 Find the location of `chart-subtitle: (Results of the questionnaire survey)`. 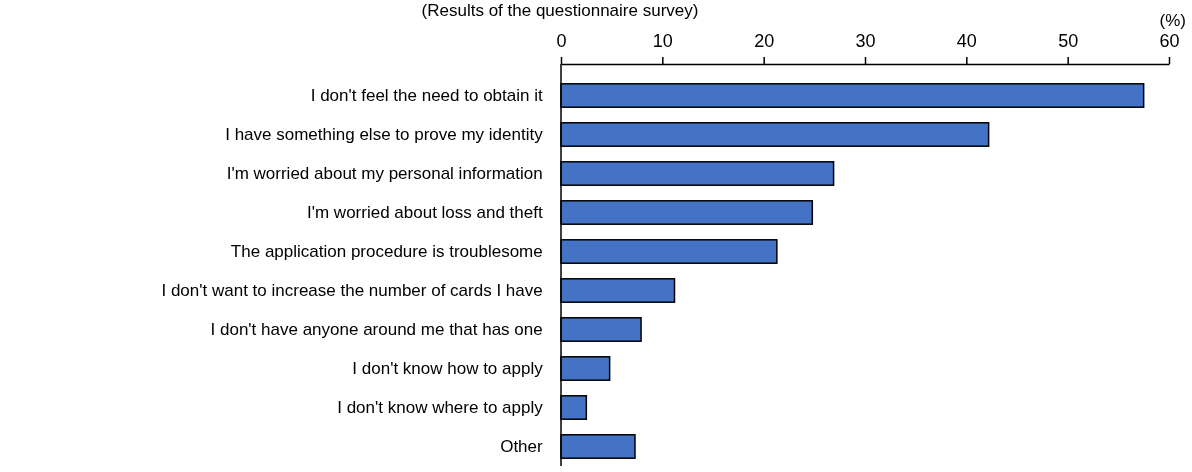

chart-subtitle: (Results of the questionnaire survey) is located at coordinates (560, 10).